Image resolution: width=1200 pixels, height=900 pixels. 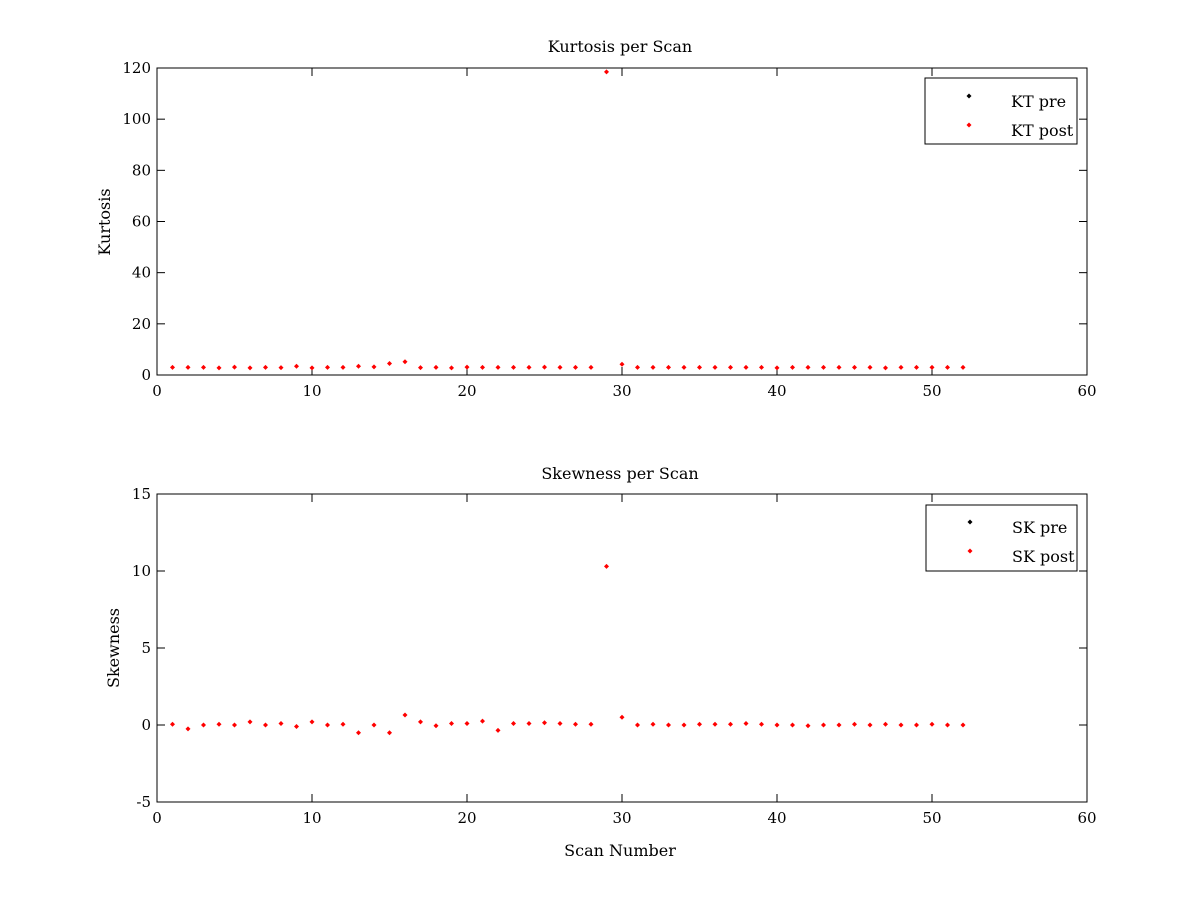 What do you see at coordinates (141, 222) in the screenshot?
I see `kurtosis-y-tick-label: 60` at bounding box center [141, 222].